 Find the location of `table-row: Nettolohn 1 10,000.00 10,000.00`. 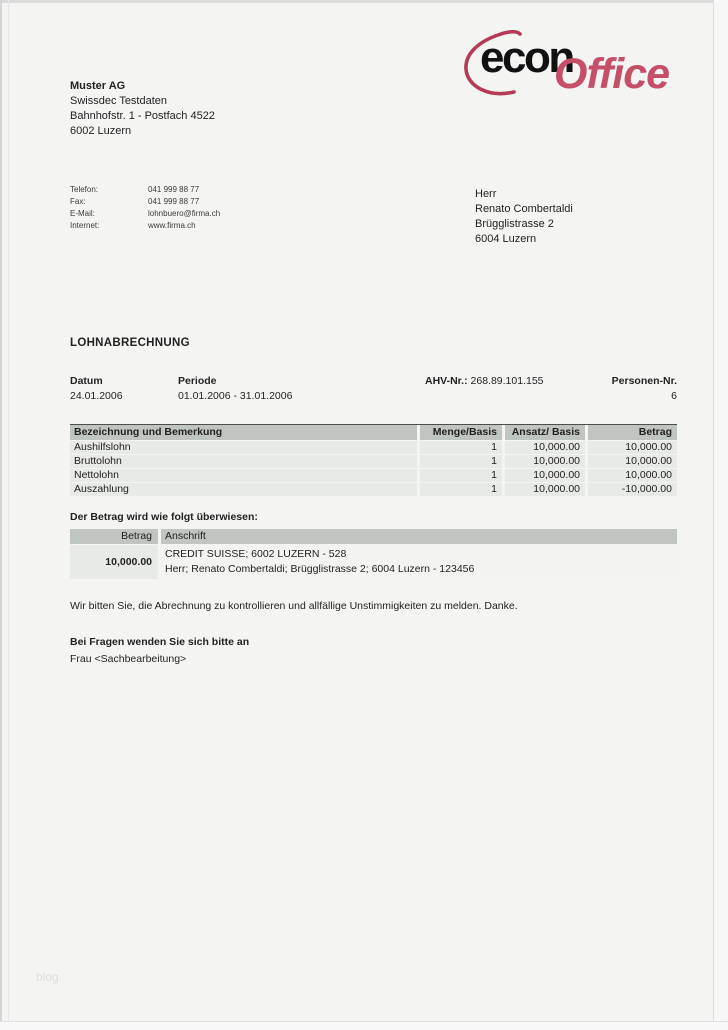

table-row: Nettolohn 1 10,000.00 10,000.00 is located at coordinates (373, 475).